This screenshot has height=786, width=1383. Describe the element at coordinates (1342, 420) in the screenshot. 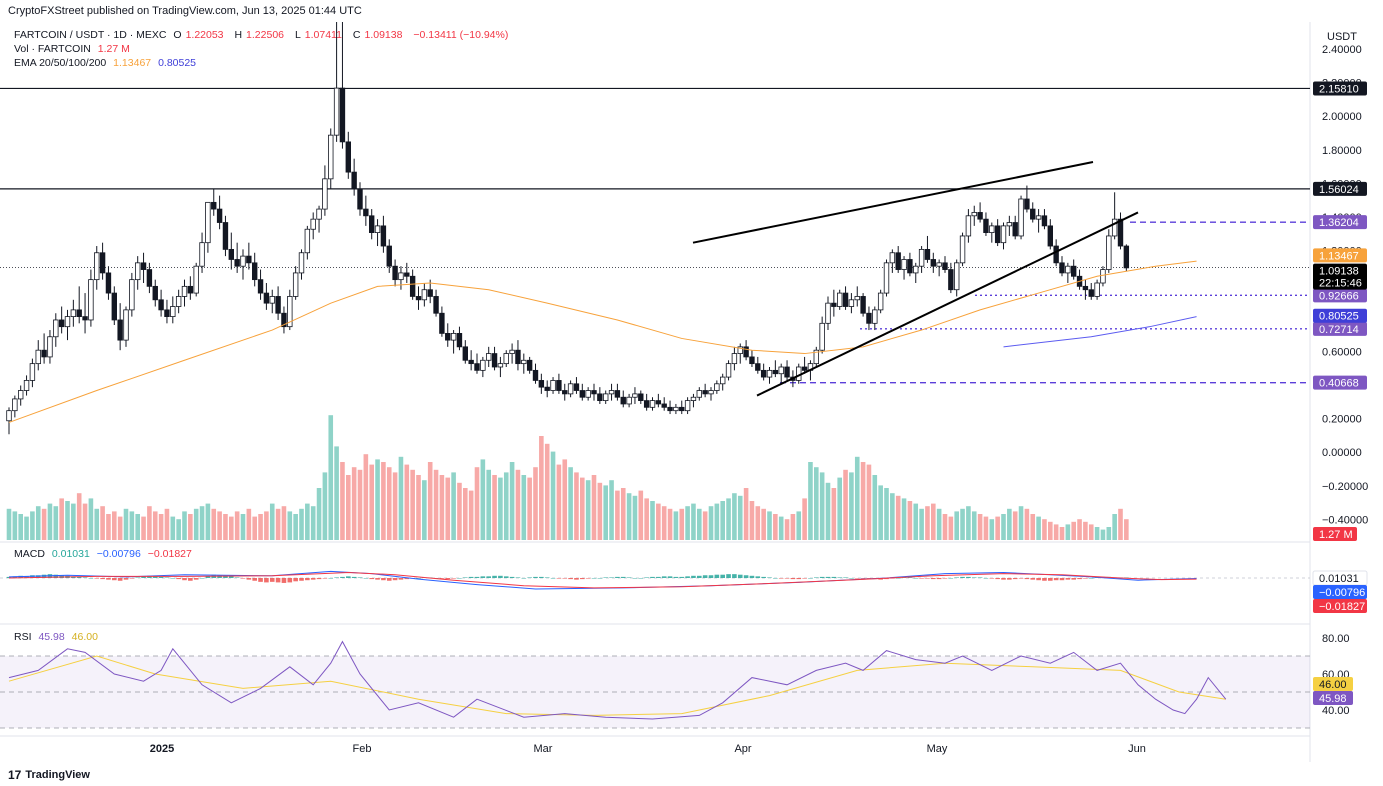

I see `price-axis-tick: 0.20000` at that location.